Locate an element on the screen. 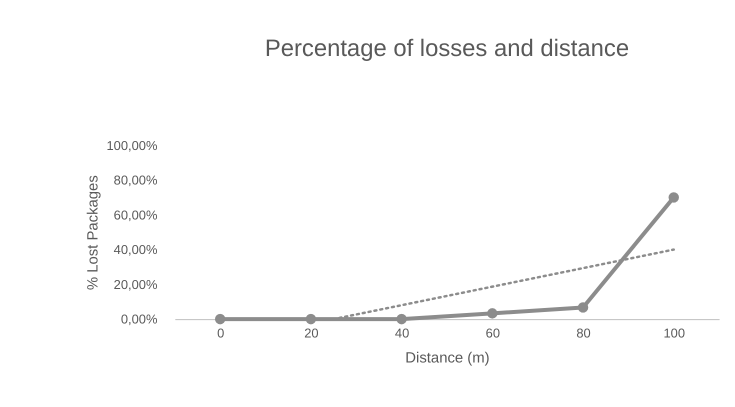 Image resolution: width=735 pixels, height=407 pixels. y-tick-label: 80,00% is located at coordinates (136, 180).